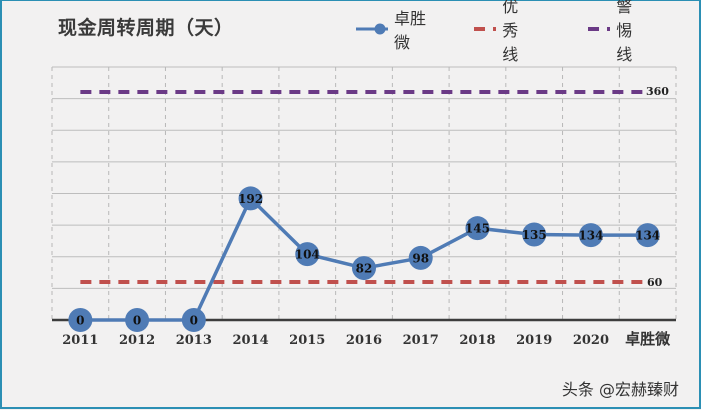  What do you see at coordinates (372, 29) in the screenshot?
I see `line-marker-icon` at bounding box center [372, 29].